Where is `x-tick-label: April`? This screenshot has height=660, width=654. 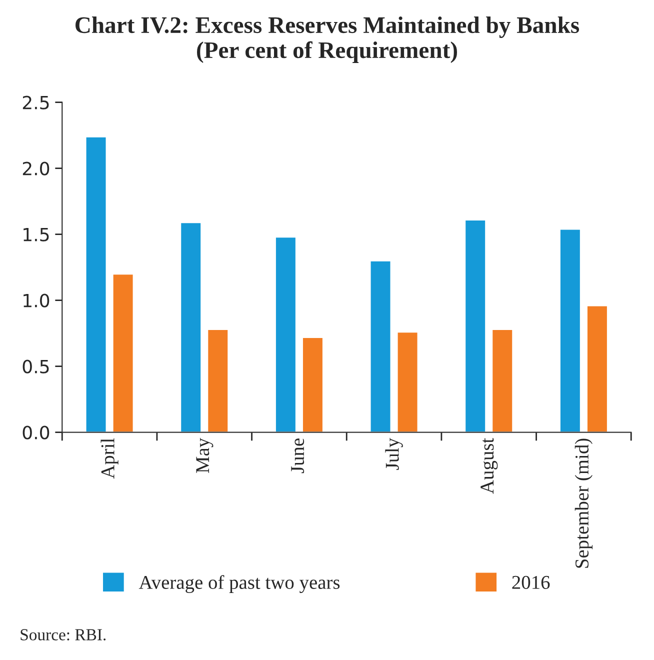
x-tick-label: April is located at coordinates (109, 458).